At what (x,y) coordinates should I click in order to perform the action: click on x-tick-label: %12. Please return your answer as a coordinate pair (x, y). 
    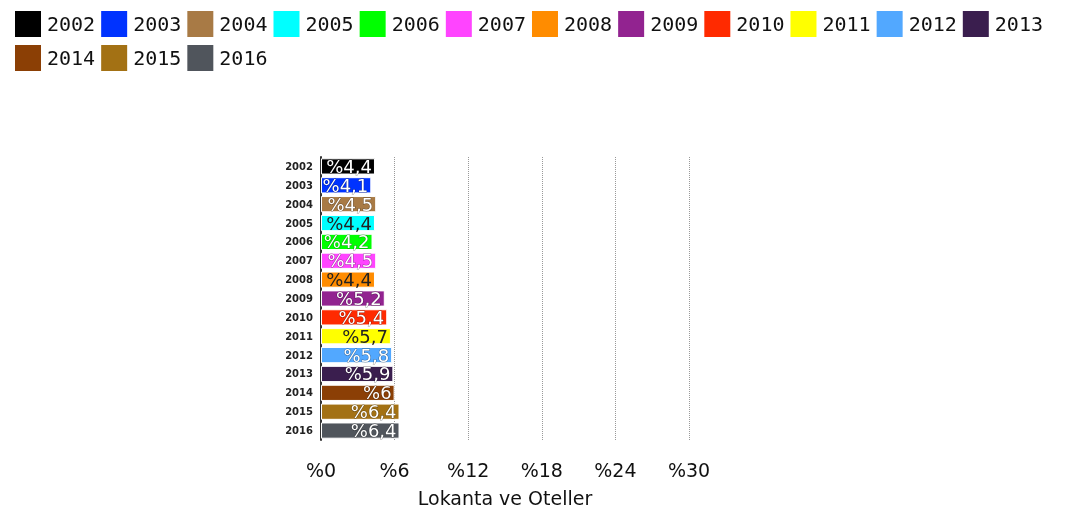
    Looking at the image, I should click on (468, 469).